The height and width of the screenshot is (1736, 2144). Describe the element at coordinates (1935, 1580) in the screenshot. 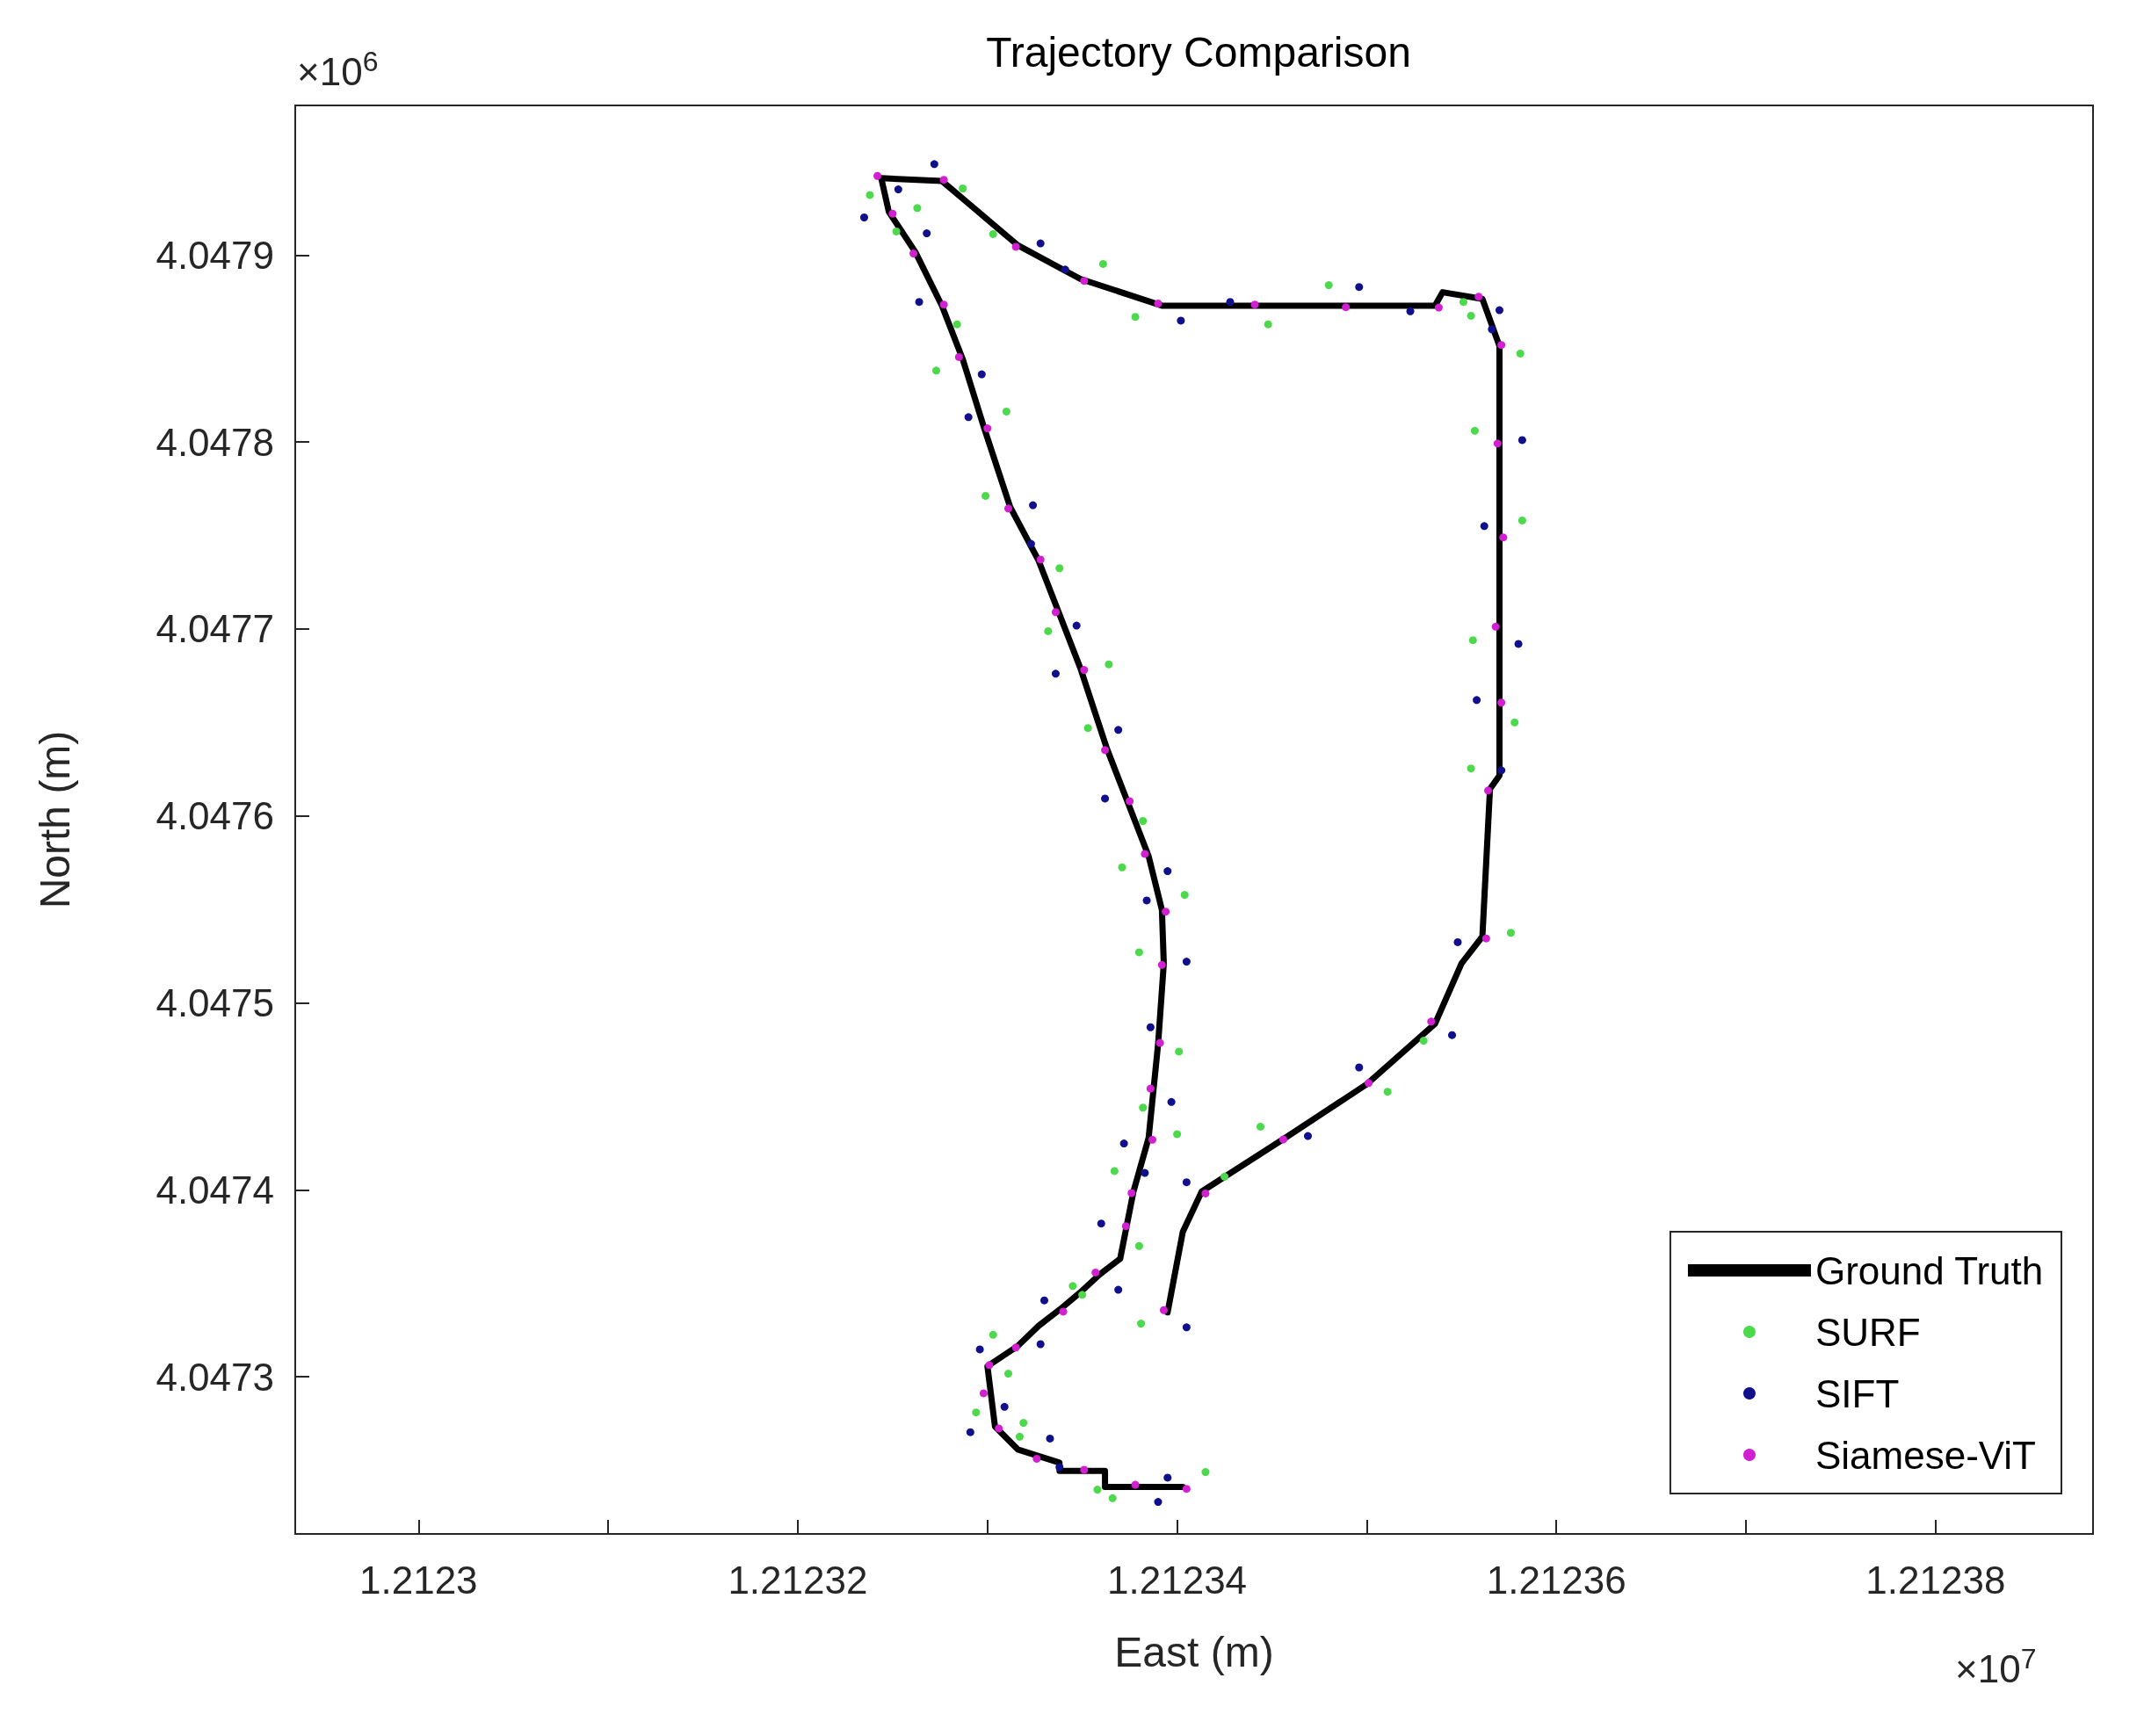

I see `x-tick-label: 1.21238` at that location.